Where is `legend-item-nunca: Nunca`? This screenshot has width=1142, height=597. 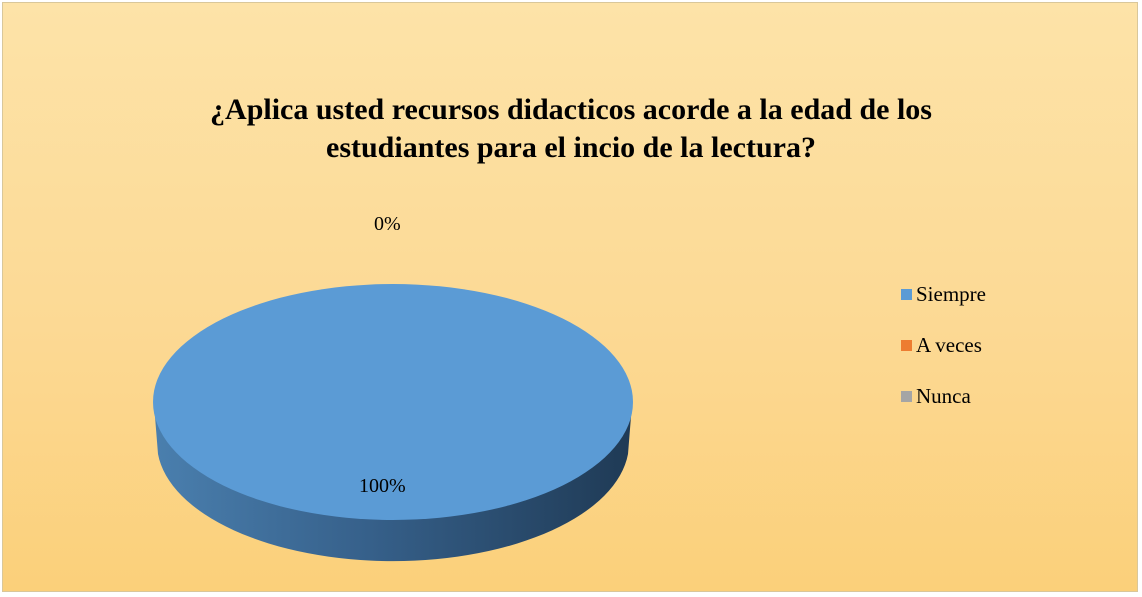
legend-item-nunca: Nunca is located at coordinates (943, 396).